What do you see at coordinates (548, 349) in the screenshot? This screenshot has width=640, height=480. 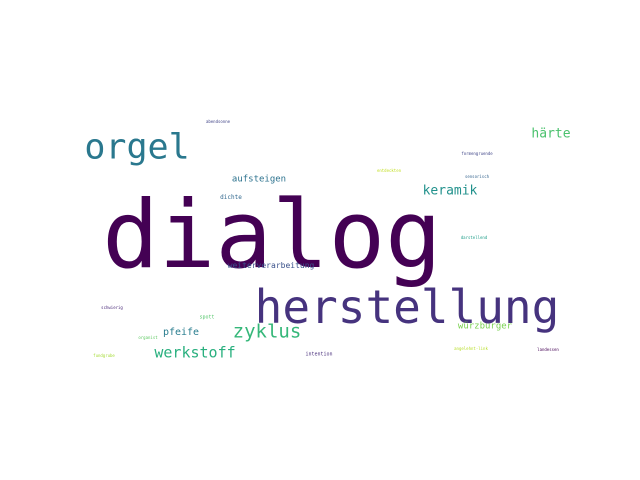 I see `word-landessen: landessen` at bounding box center [548, 349].